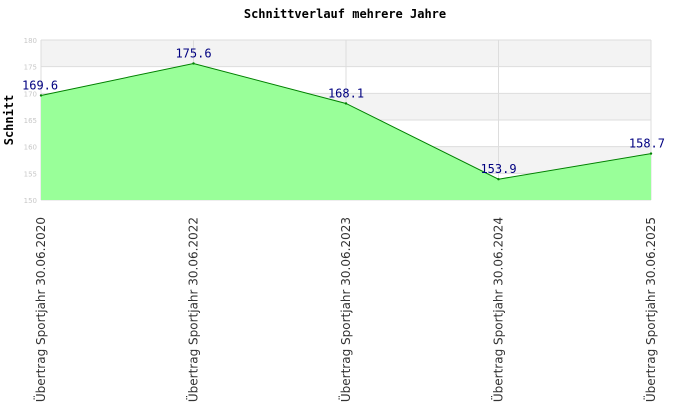 The height and width of the screenshot is (420, 690). I want to click on y-tick-label: 150, so click(30, 201).